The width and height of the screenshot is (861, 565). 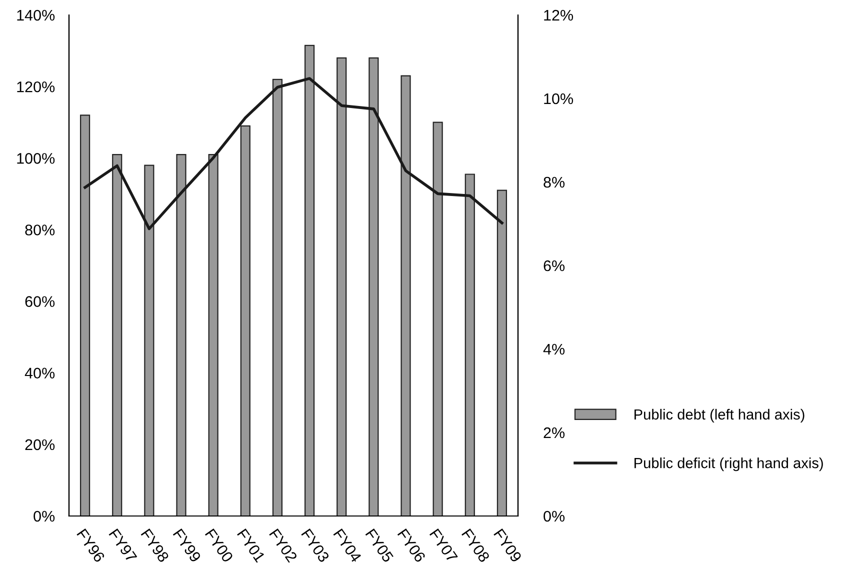 I want to click on y2-tick-label: 4%, so click(x=554, y=349).